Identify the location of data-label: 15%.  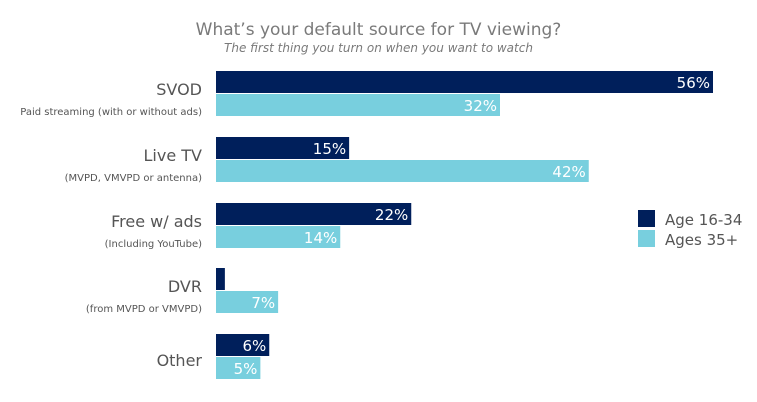
(329, 149).